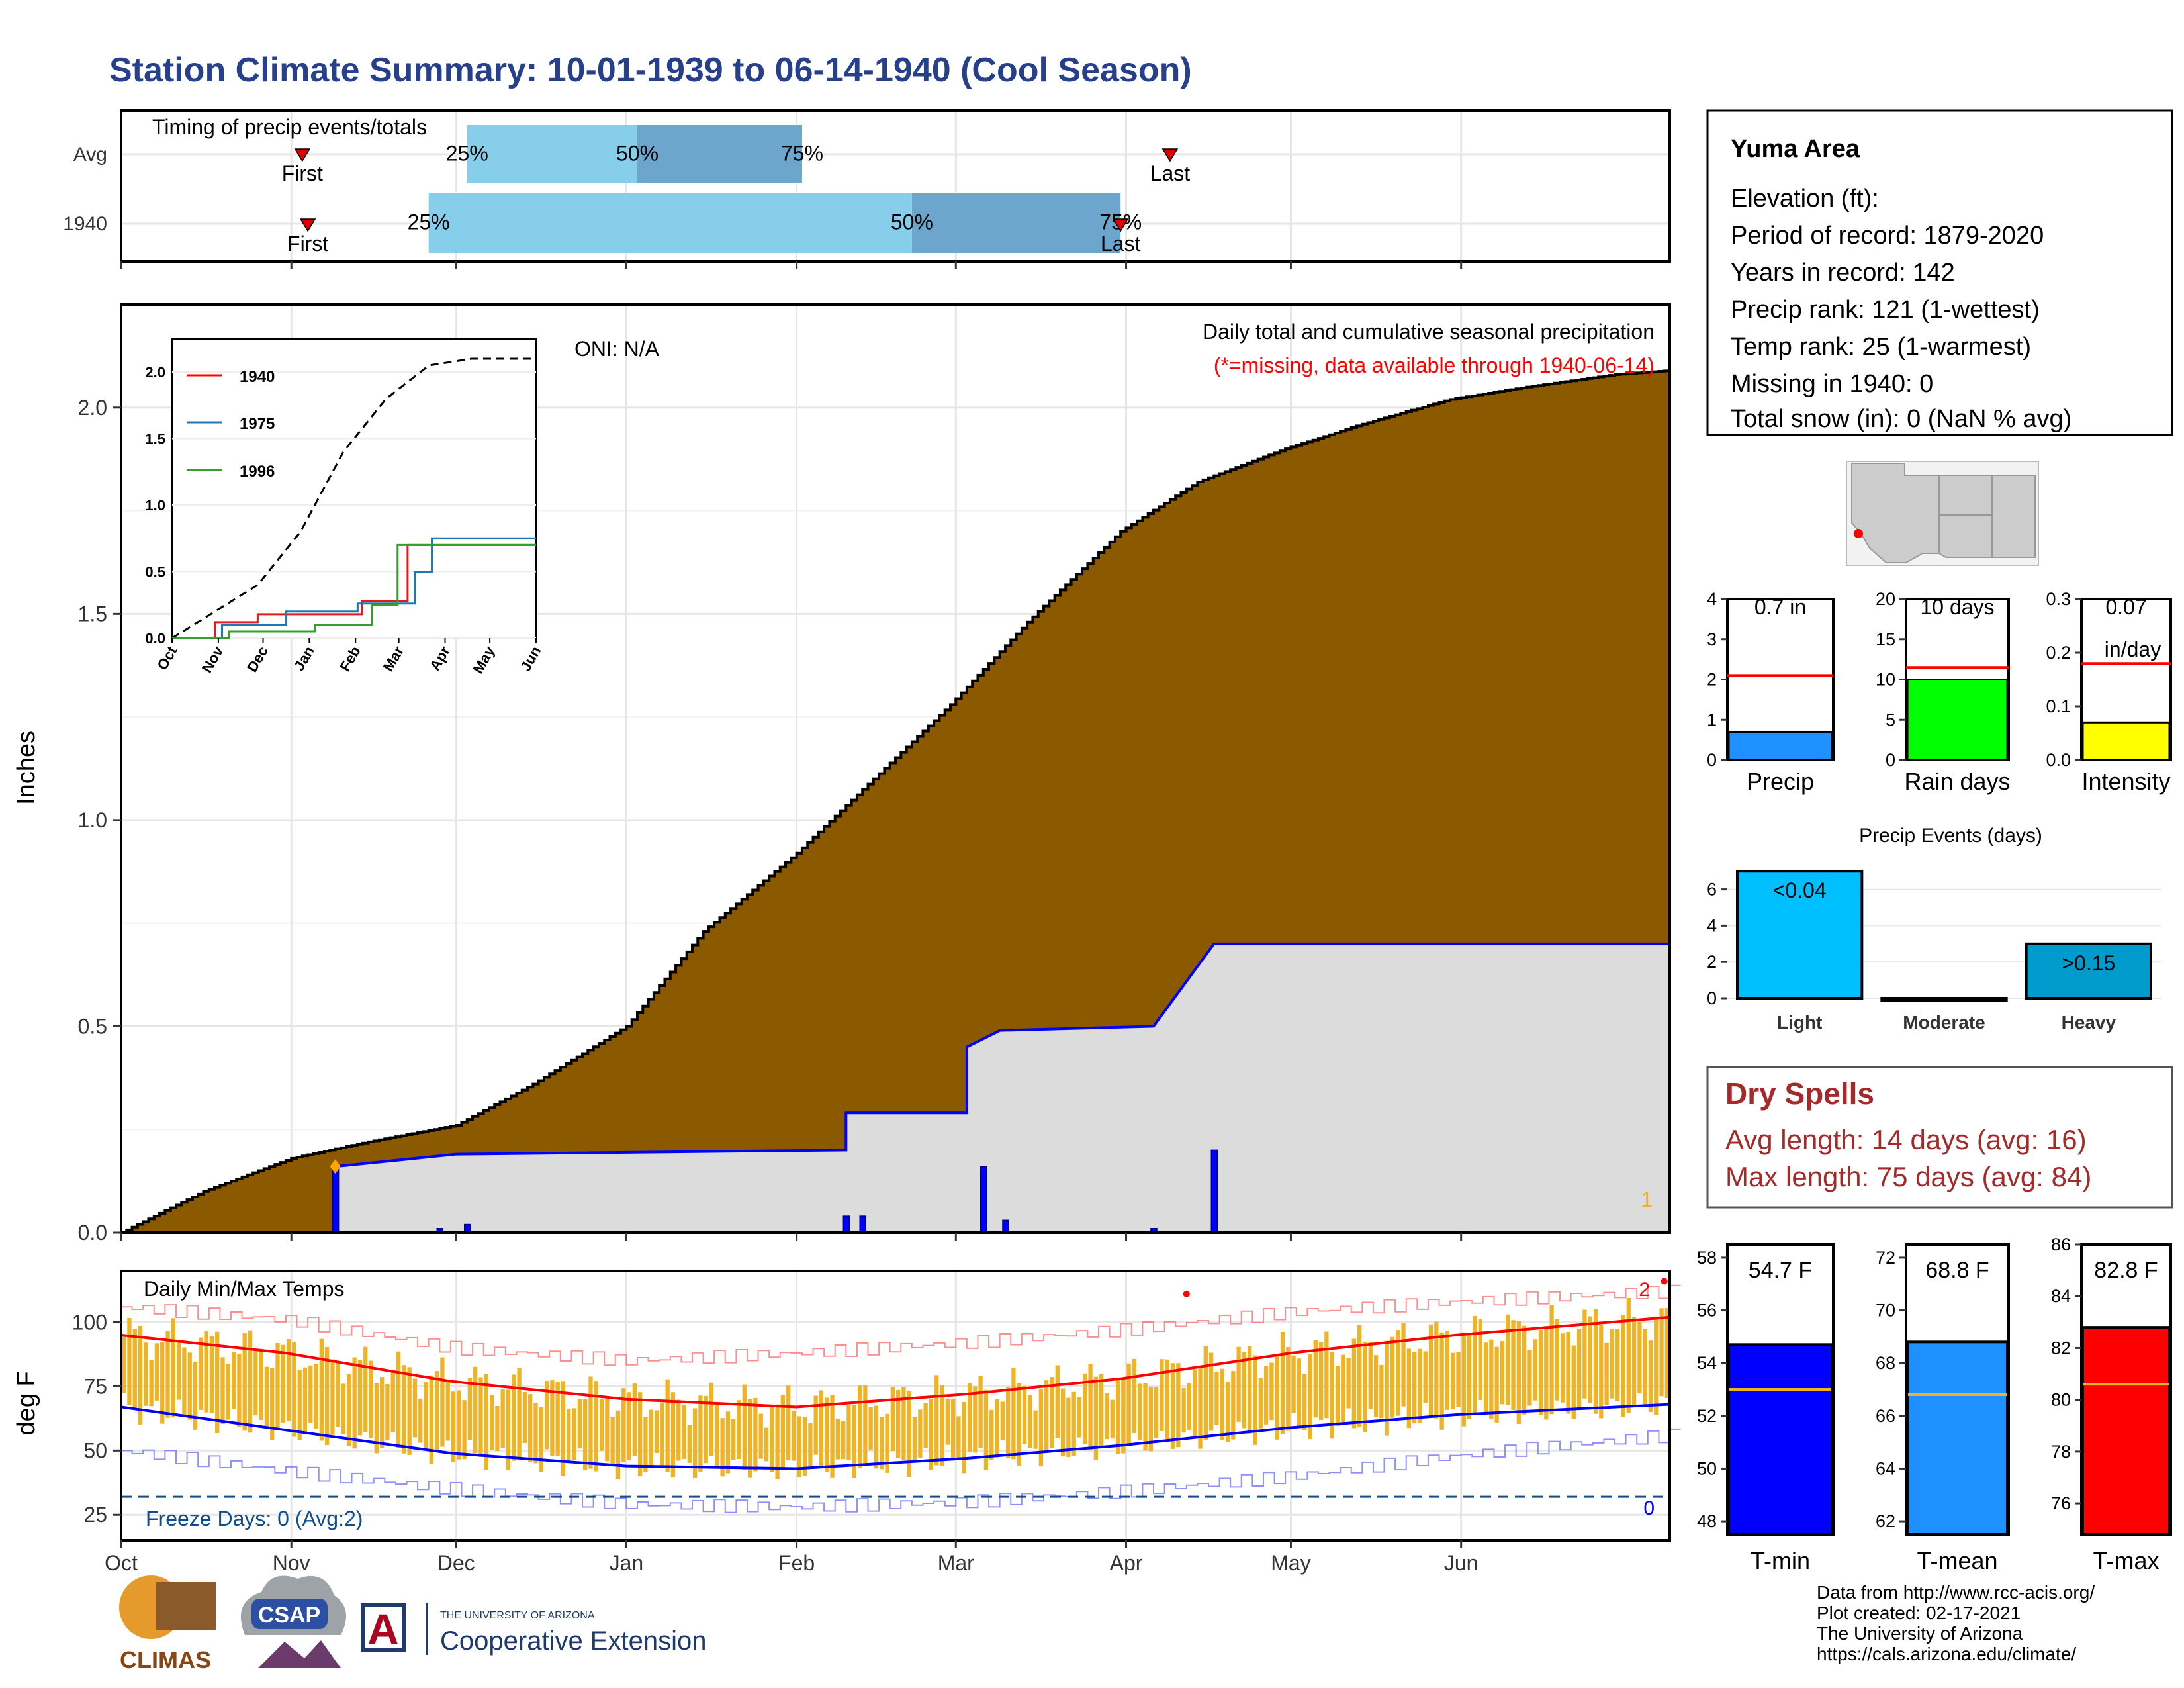 This screenshot has width=2184, height=1688. Describe the element at coordinates (956, 1563) in the screenshot. I see `month-label-Mar: Mar` at that location.